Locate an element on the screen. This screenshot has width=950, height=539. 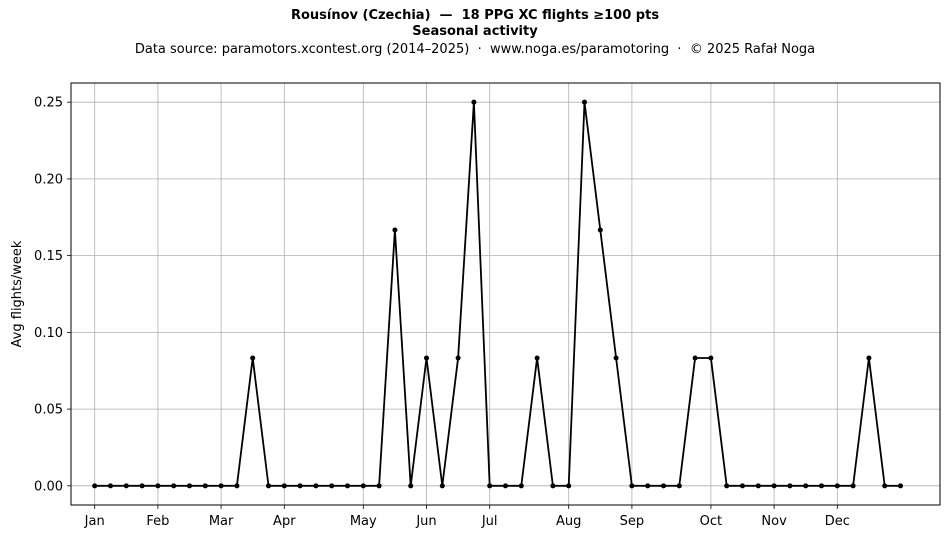
y-axis-title: Avg flights/week is located at coordinates (17, 293).